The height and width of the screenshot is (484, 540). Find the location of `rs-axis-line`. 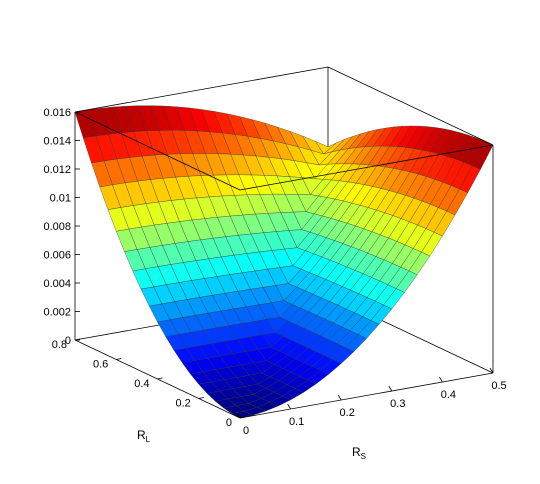

rs-axis-line is located at coordinates (366, 395).